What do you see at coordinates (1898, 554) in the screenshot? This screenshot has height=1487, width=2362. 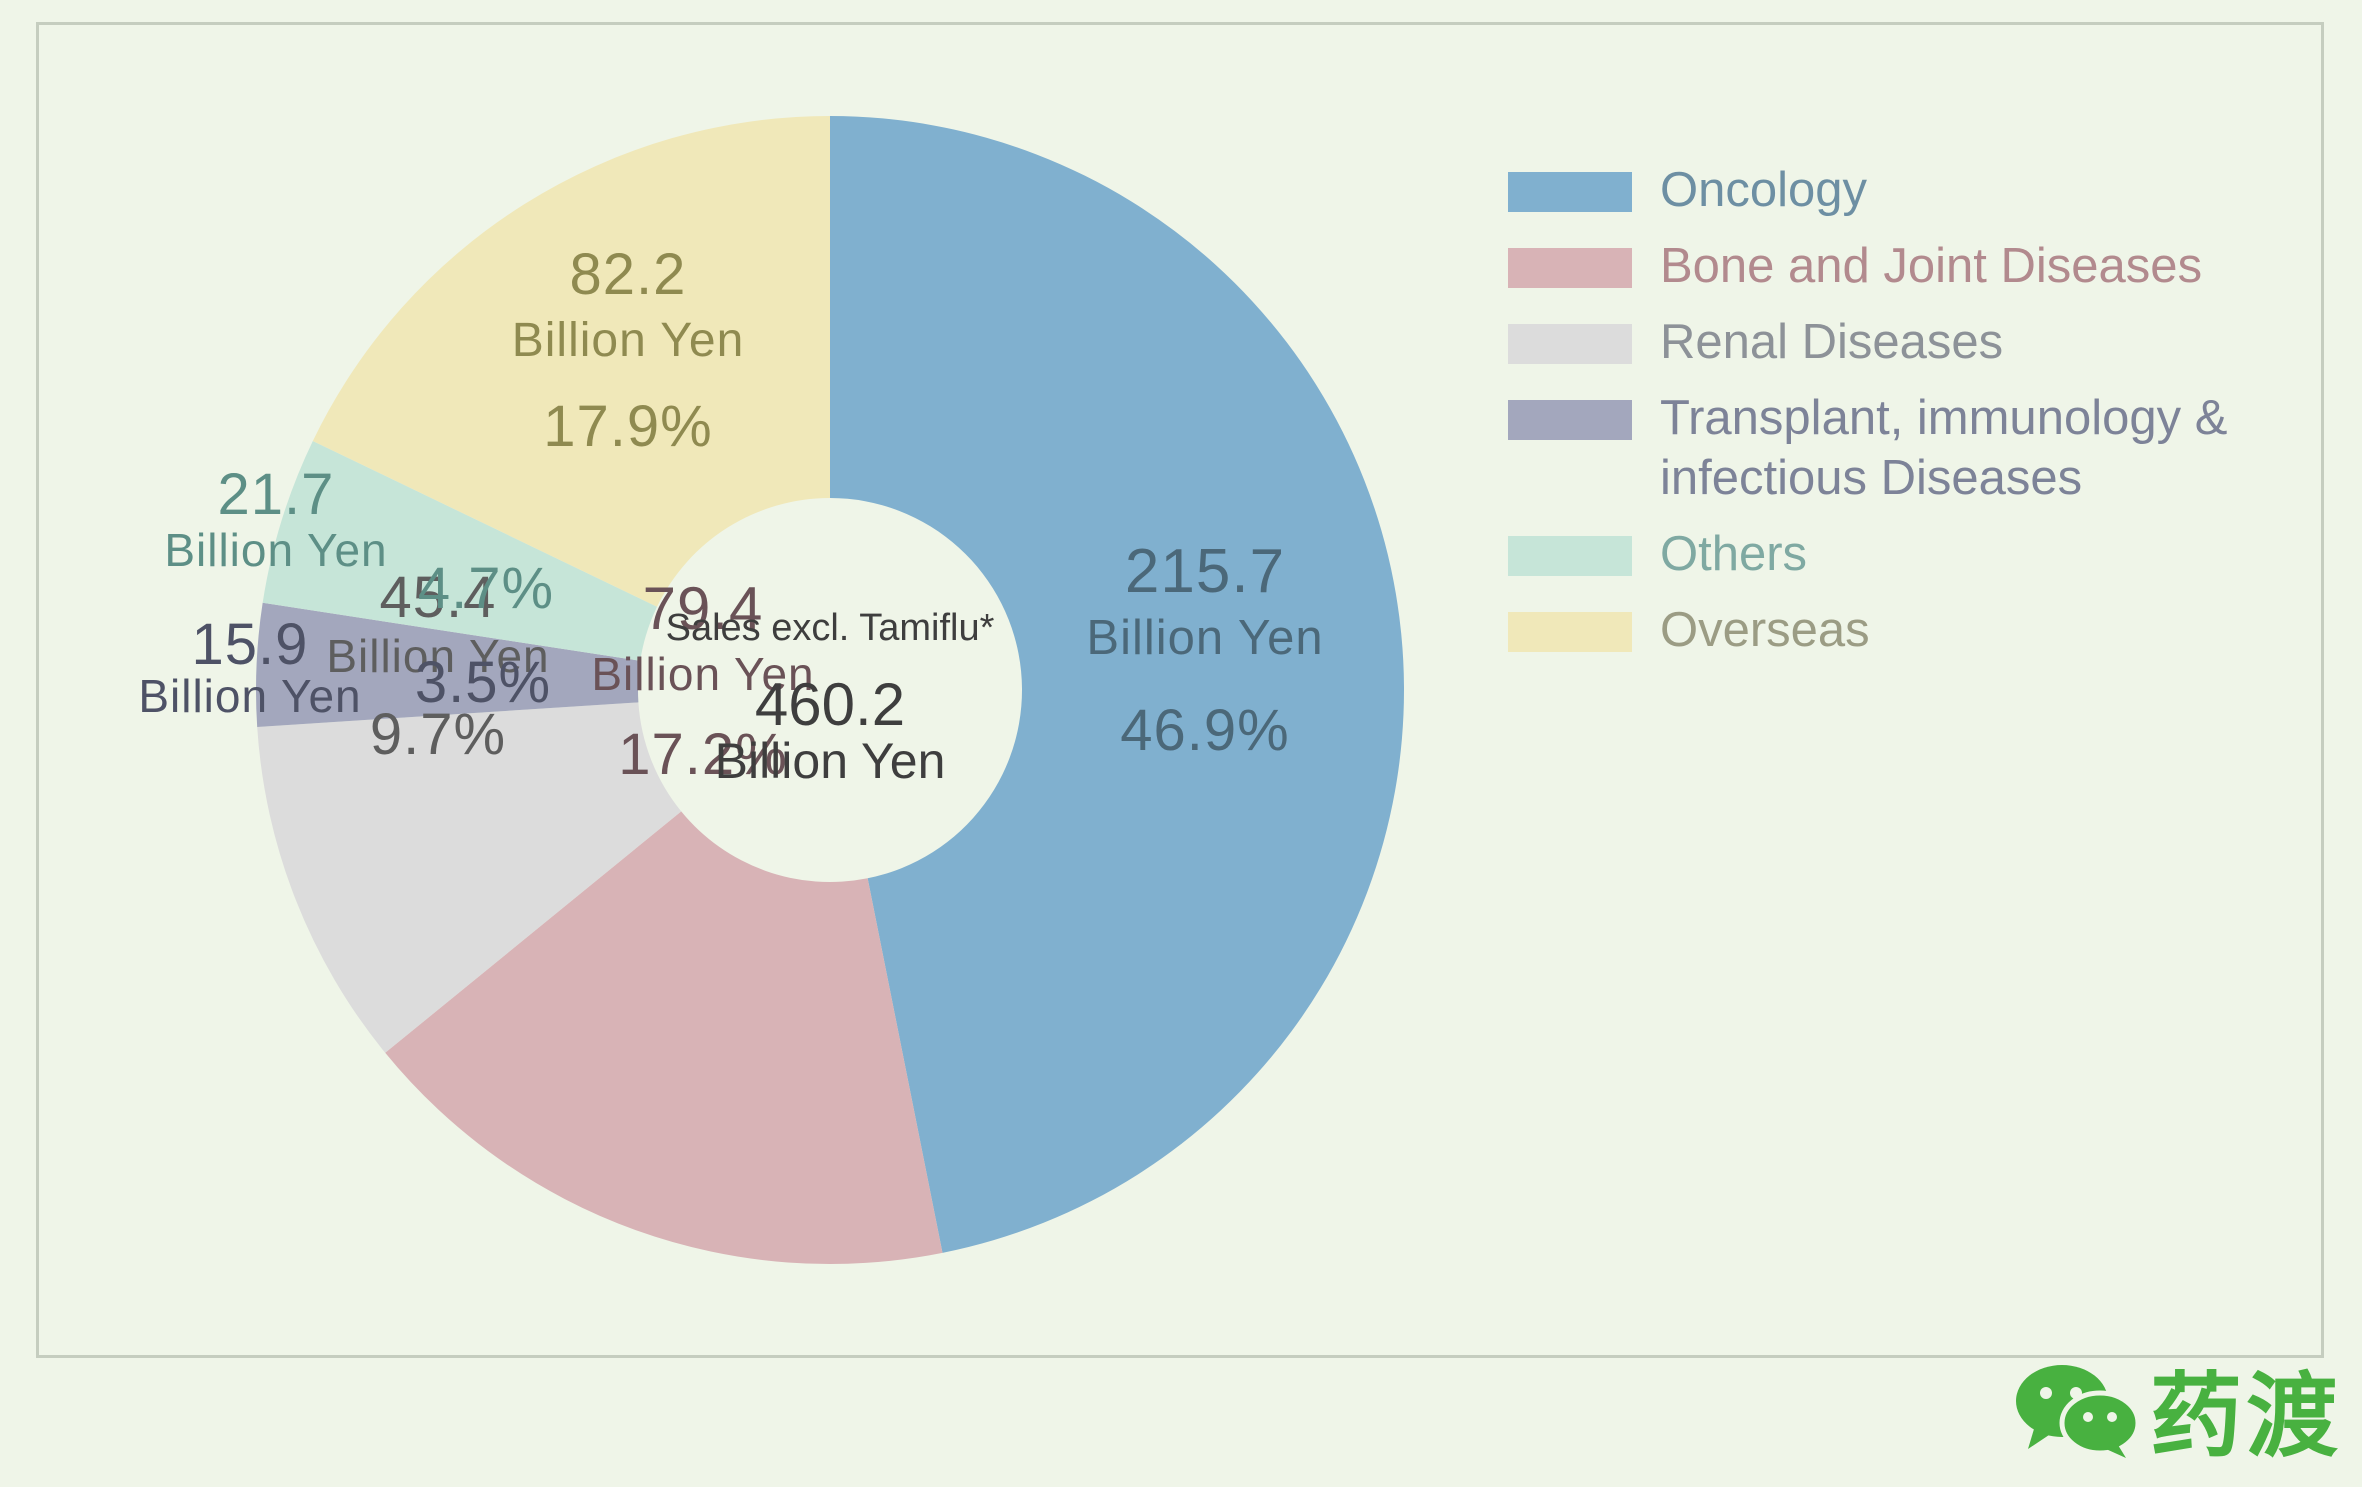 I see `legend-item: Others` at bounding box center [1898, 554].